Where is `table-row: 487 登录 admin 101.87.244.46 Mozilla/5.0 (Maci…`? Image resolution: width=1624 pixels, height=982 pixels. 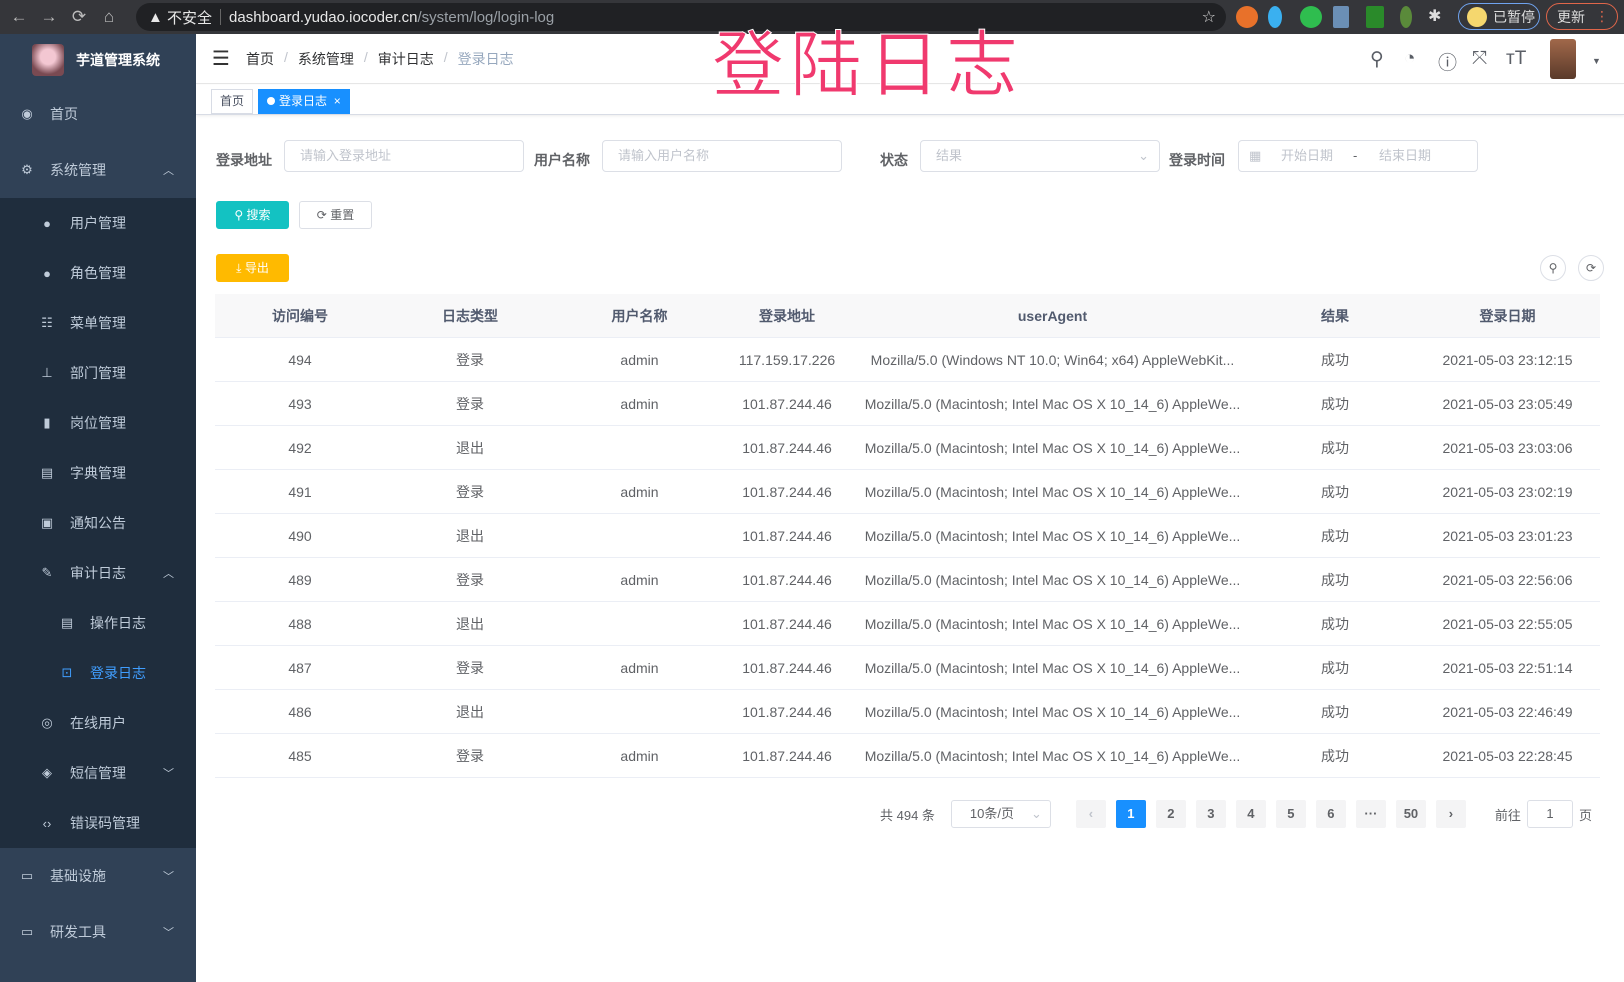 table-row: 487 登录 admin 101.87.244.46 Mozilla/5.0 (Maci… is located at coordinates (907, 668).